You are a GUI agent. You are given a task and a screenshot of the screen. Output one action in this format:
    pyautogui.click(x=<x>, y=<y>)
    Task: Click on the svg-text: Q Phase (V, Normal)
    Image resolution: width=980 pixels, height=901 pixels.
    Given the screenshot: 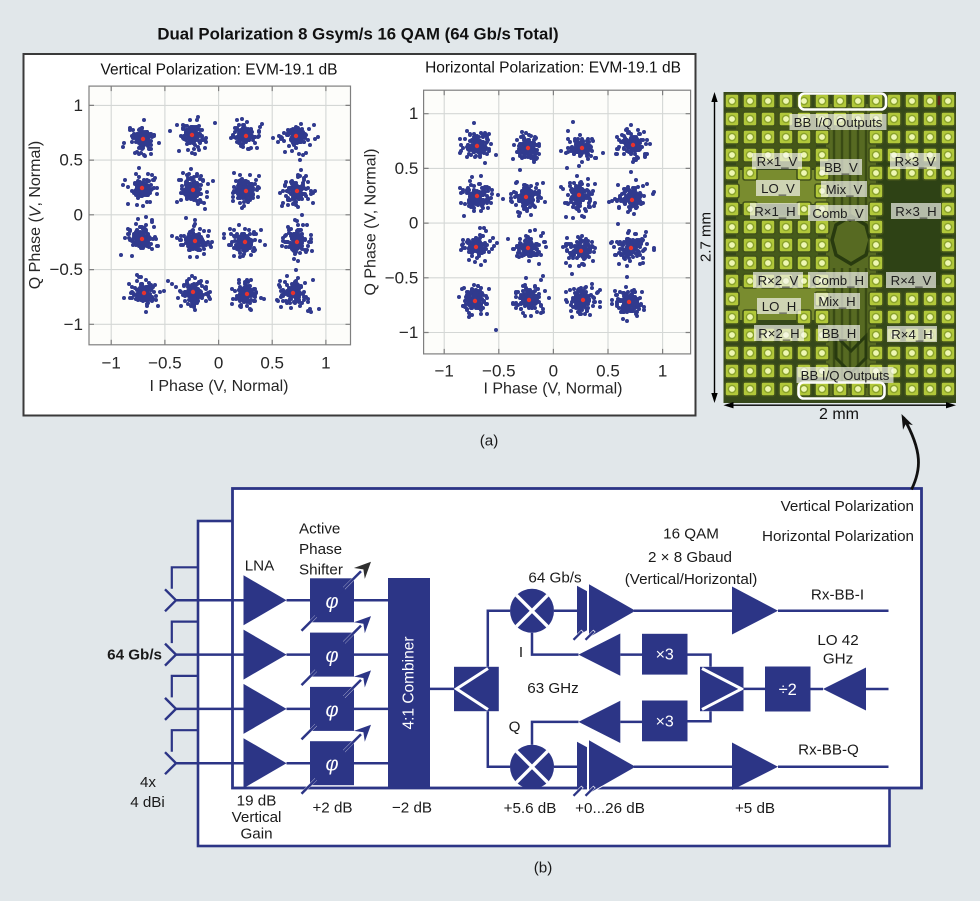 What is the action you would take?
    pyautogui.click(x=35, y=215)
    